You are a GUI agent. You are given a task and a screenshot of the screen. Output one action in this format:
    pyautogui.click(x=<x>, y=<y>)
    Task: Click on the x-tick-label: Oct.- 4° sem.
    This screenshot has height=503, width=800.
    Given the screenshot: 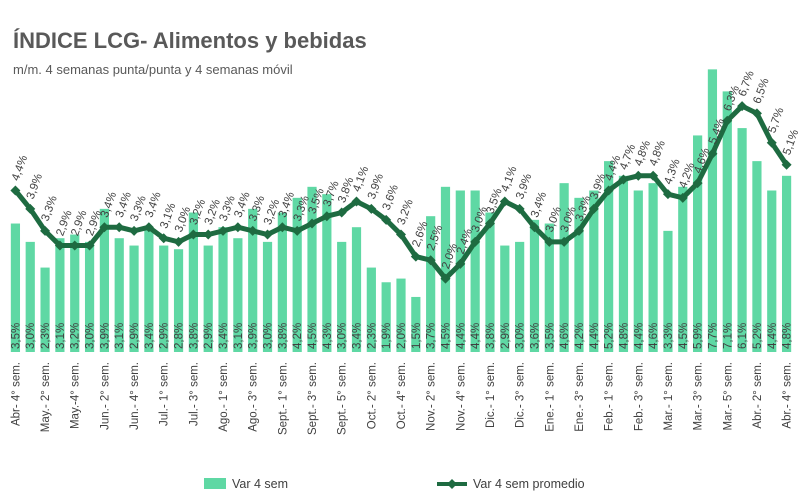 What is the action you would take?
    pyautogui.click(x=402, y=395)
    